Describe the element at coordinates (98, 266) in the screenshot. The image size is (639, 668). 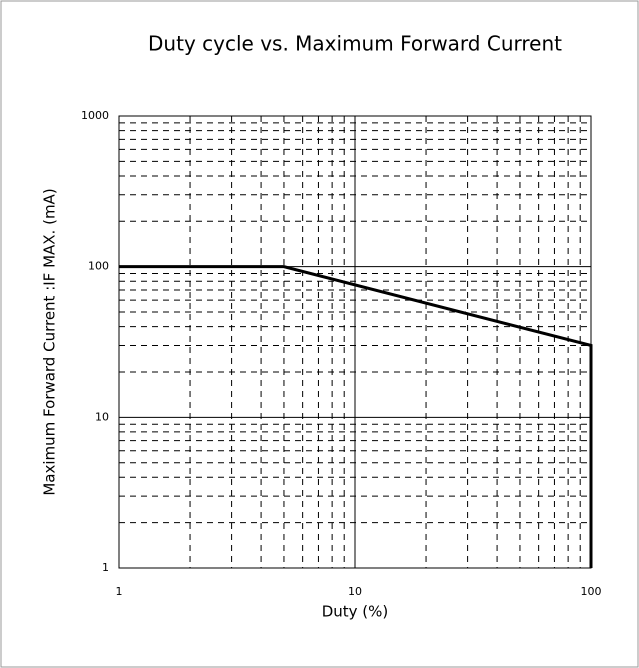
I see `y-tick-label: 100` at that location.